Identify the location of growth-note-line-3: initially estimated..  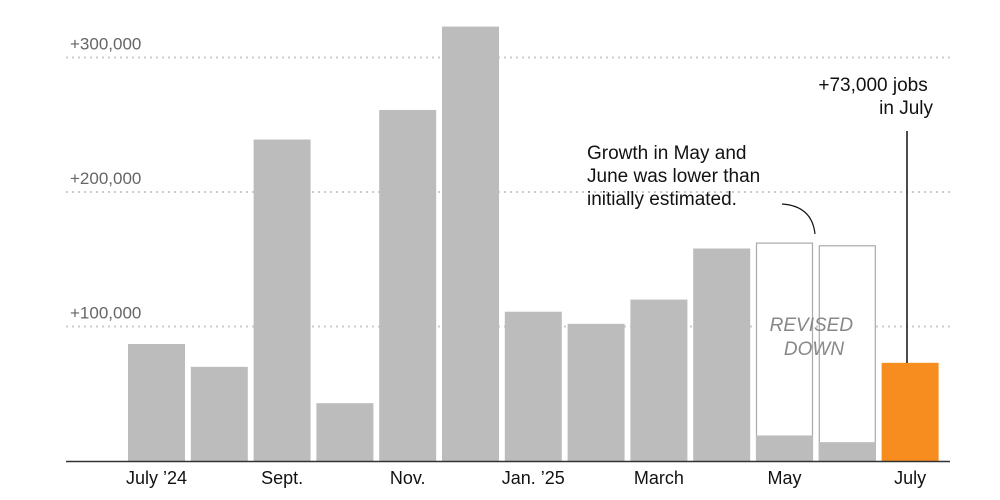
(662, 199).